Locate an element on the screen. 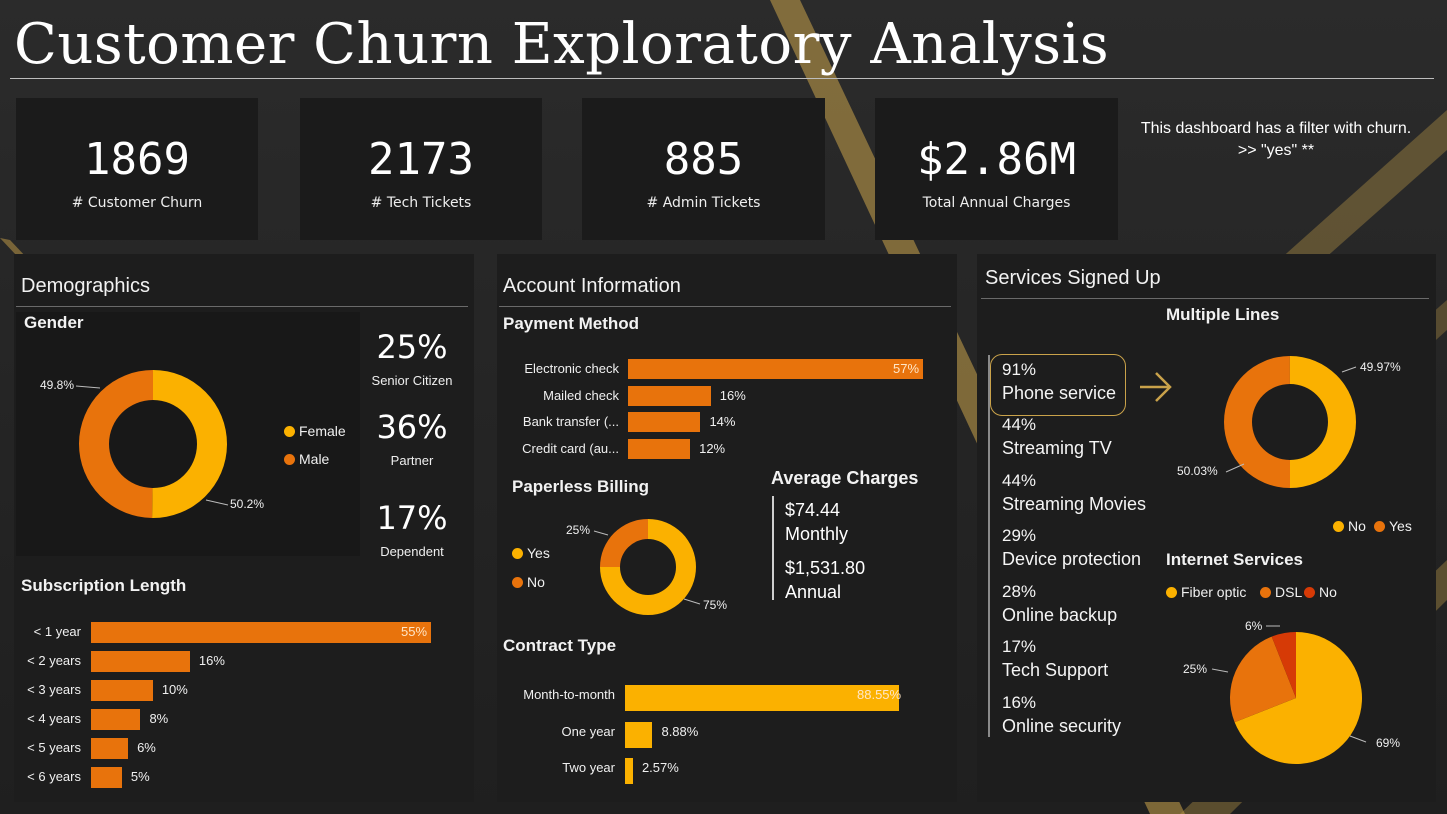 This screenshot has width=1447, height=814. legend-male: Male is located at coordinates (306, 459).